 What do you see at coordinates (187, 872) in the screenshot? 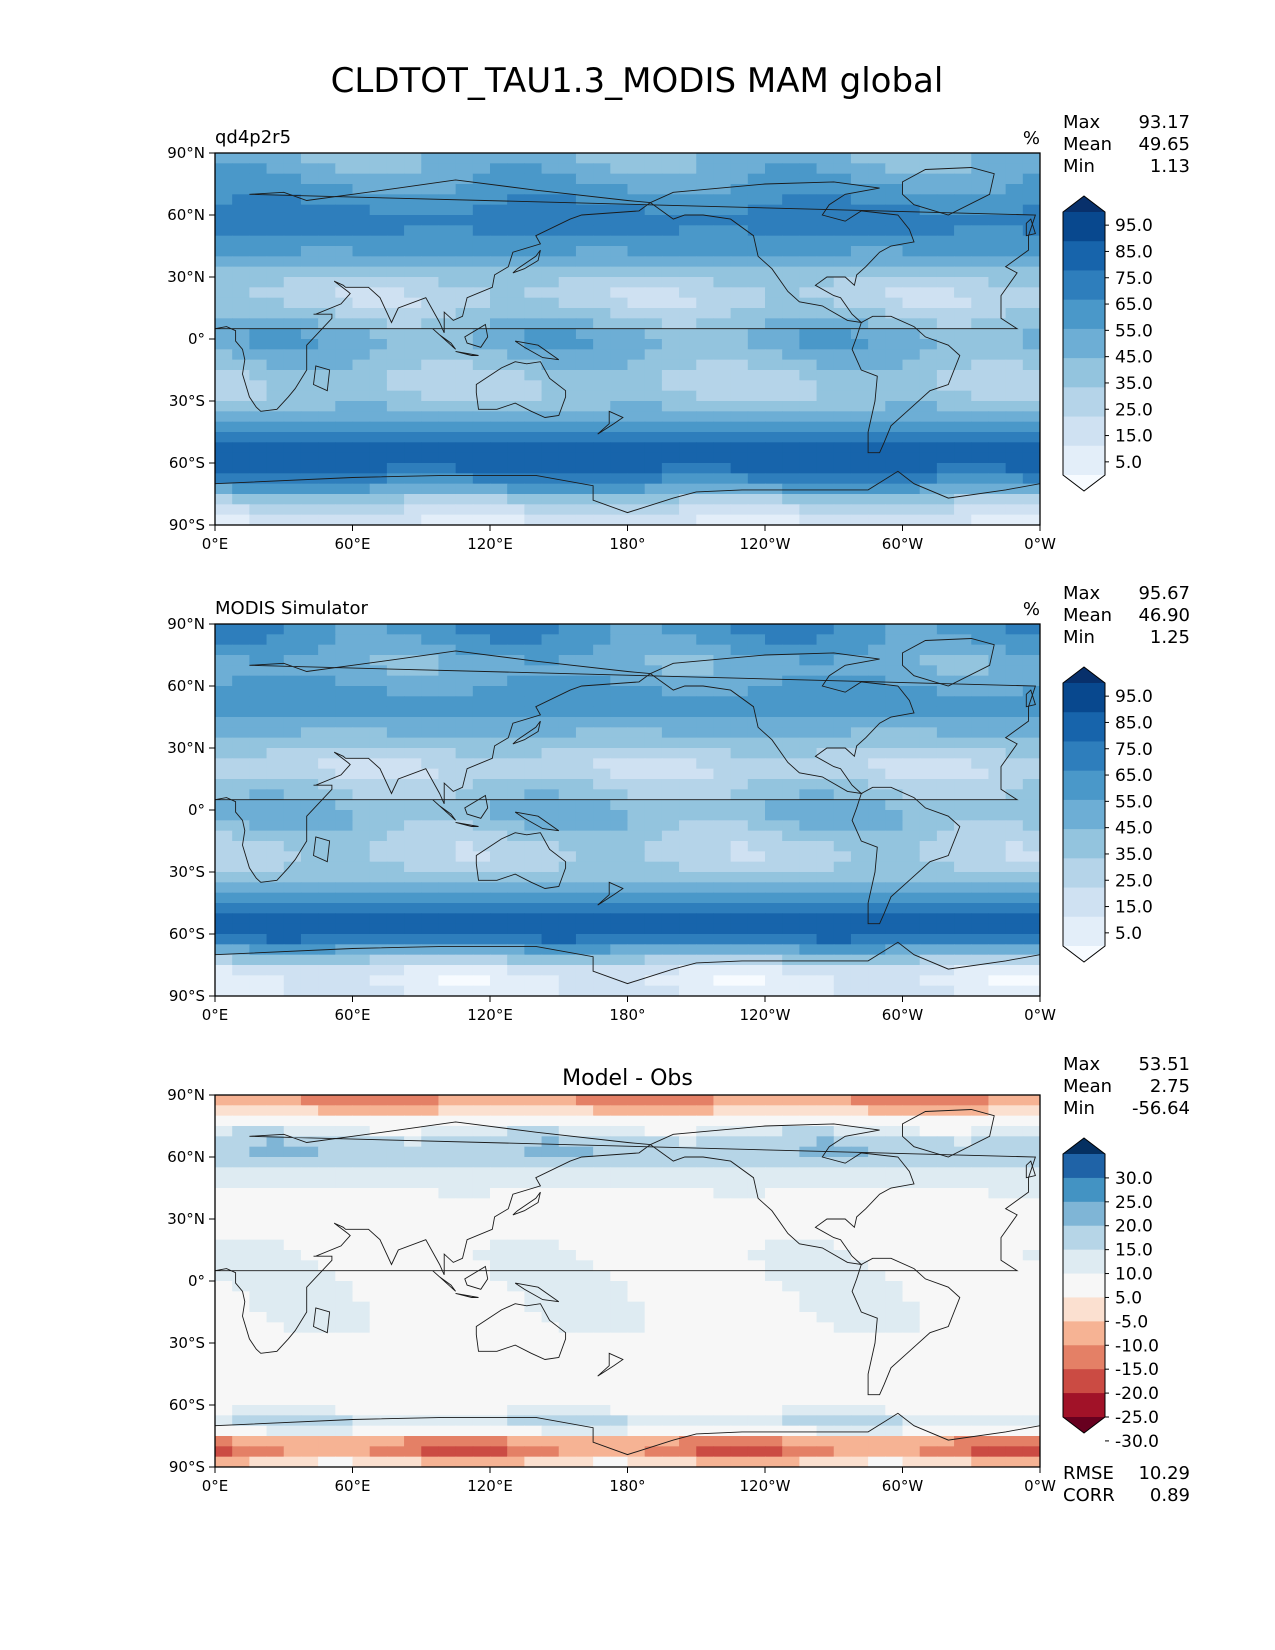
I see `y-tick-label: 30°S` at bounding box center [187, 872].